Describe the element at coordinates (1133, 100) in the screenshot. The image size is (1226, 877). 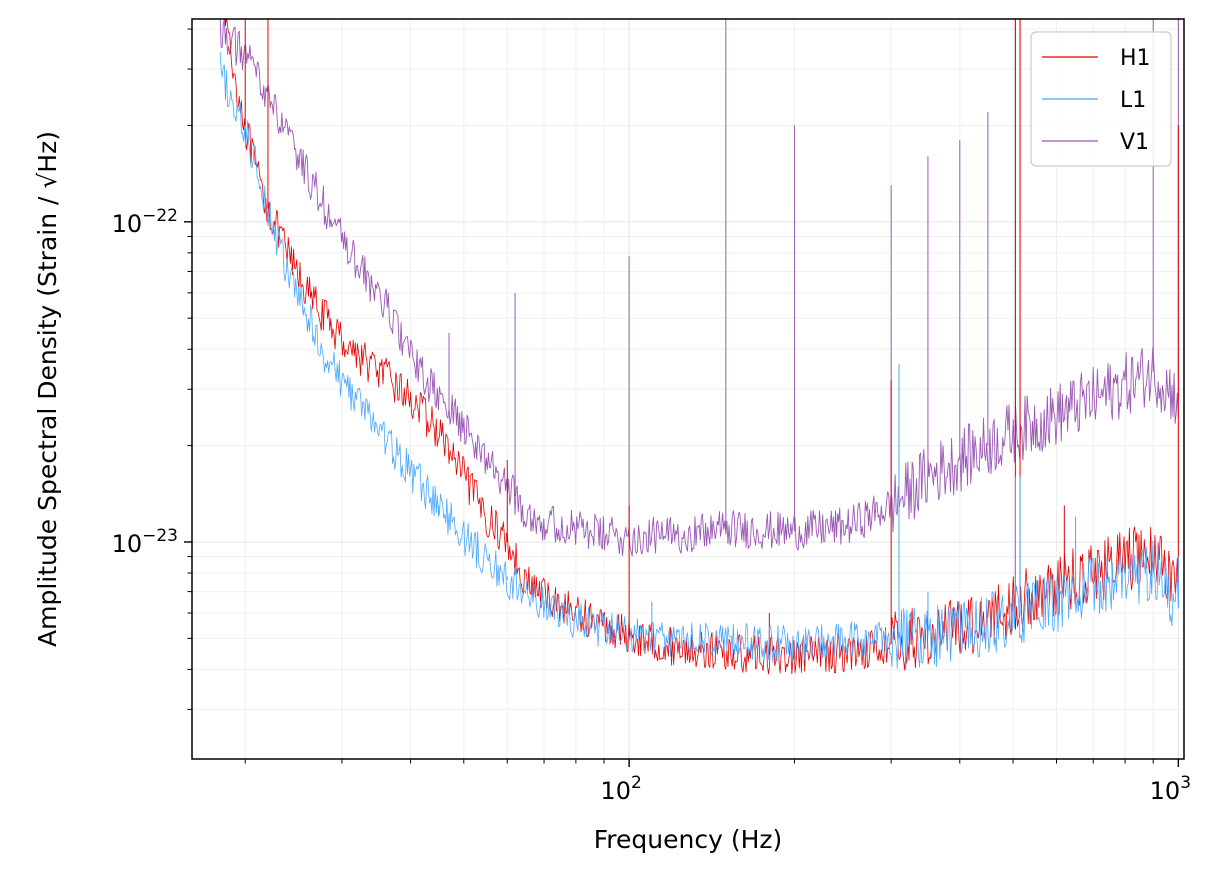
I see `legend-label-l1: L1` at that location.